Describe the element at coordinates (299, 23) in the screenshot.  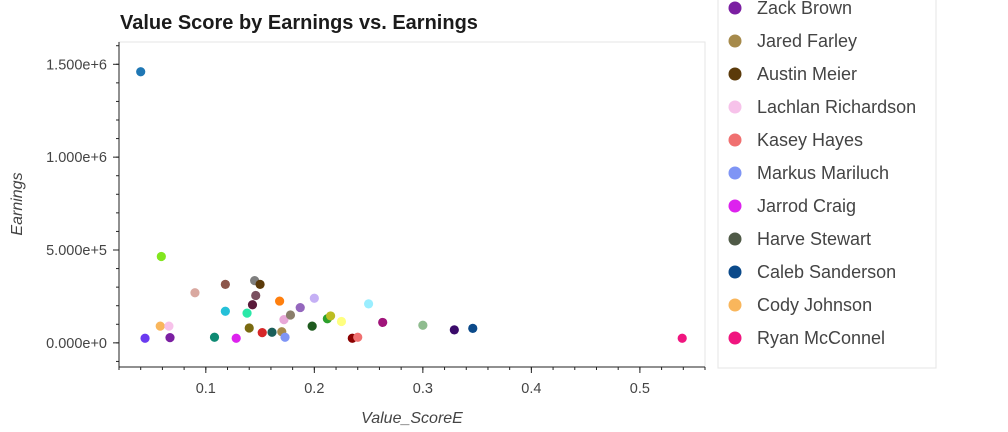
I see `chart-title: Value Score by Earnings vs. Earnings` at that location.